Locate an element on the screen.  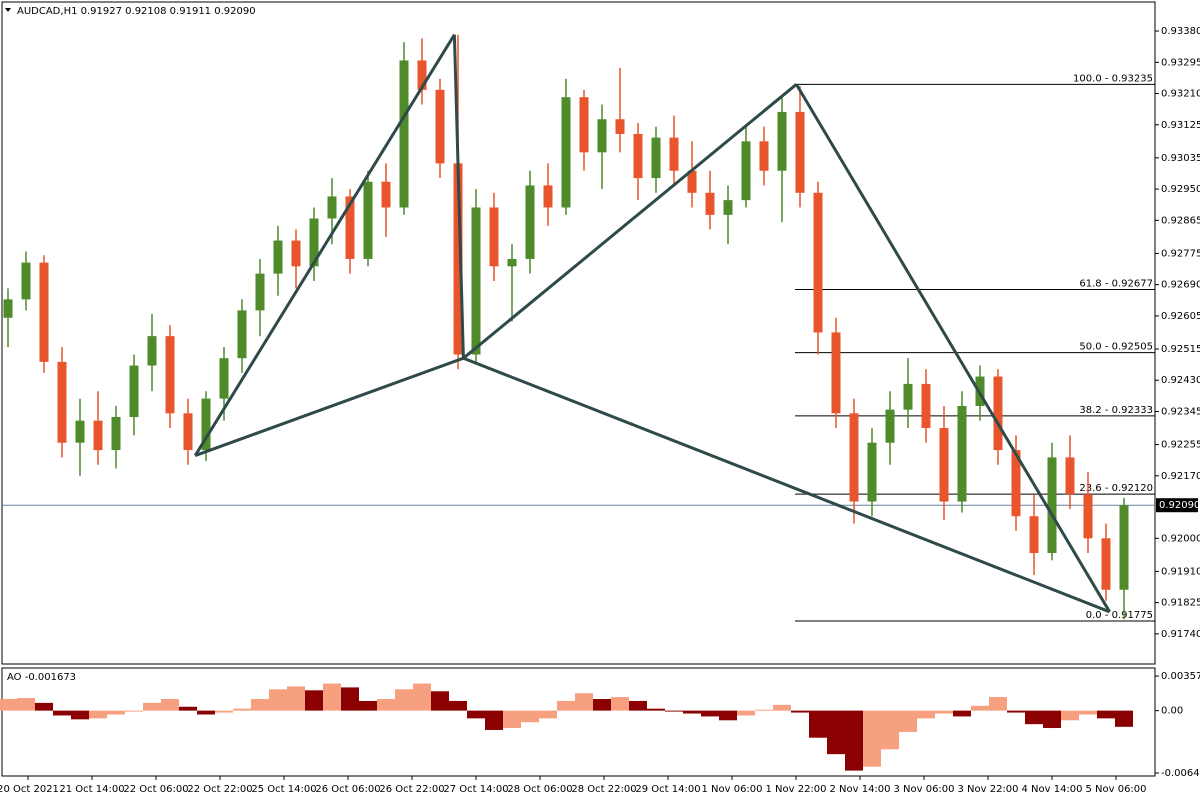
x-tick-label: 3 Nov 06:00 is located at coordinates (923, 789).